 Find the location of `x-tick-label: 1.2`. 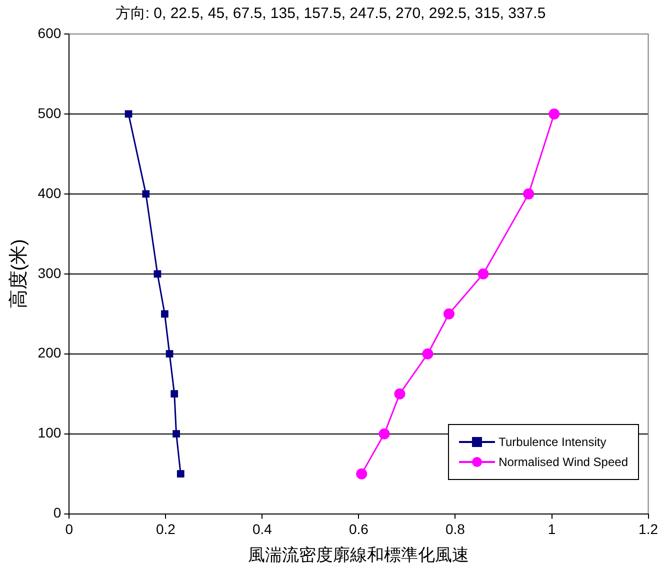

x-tick-label: 1.2 is located at coordinates (648, 529).